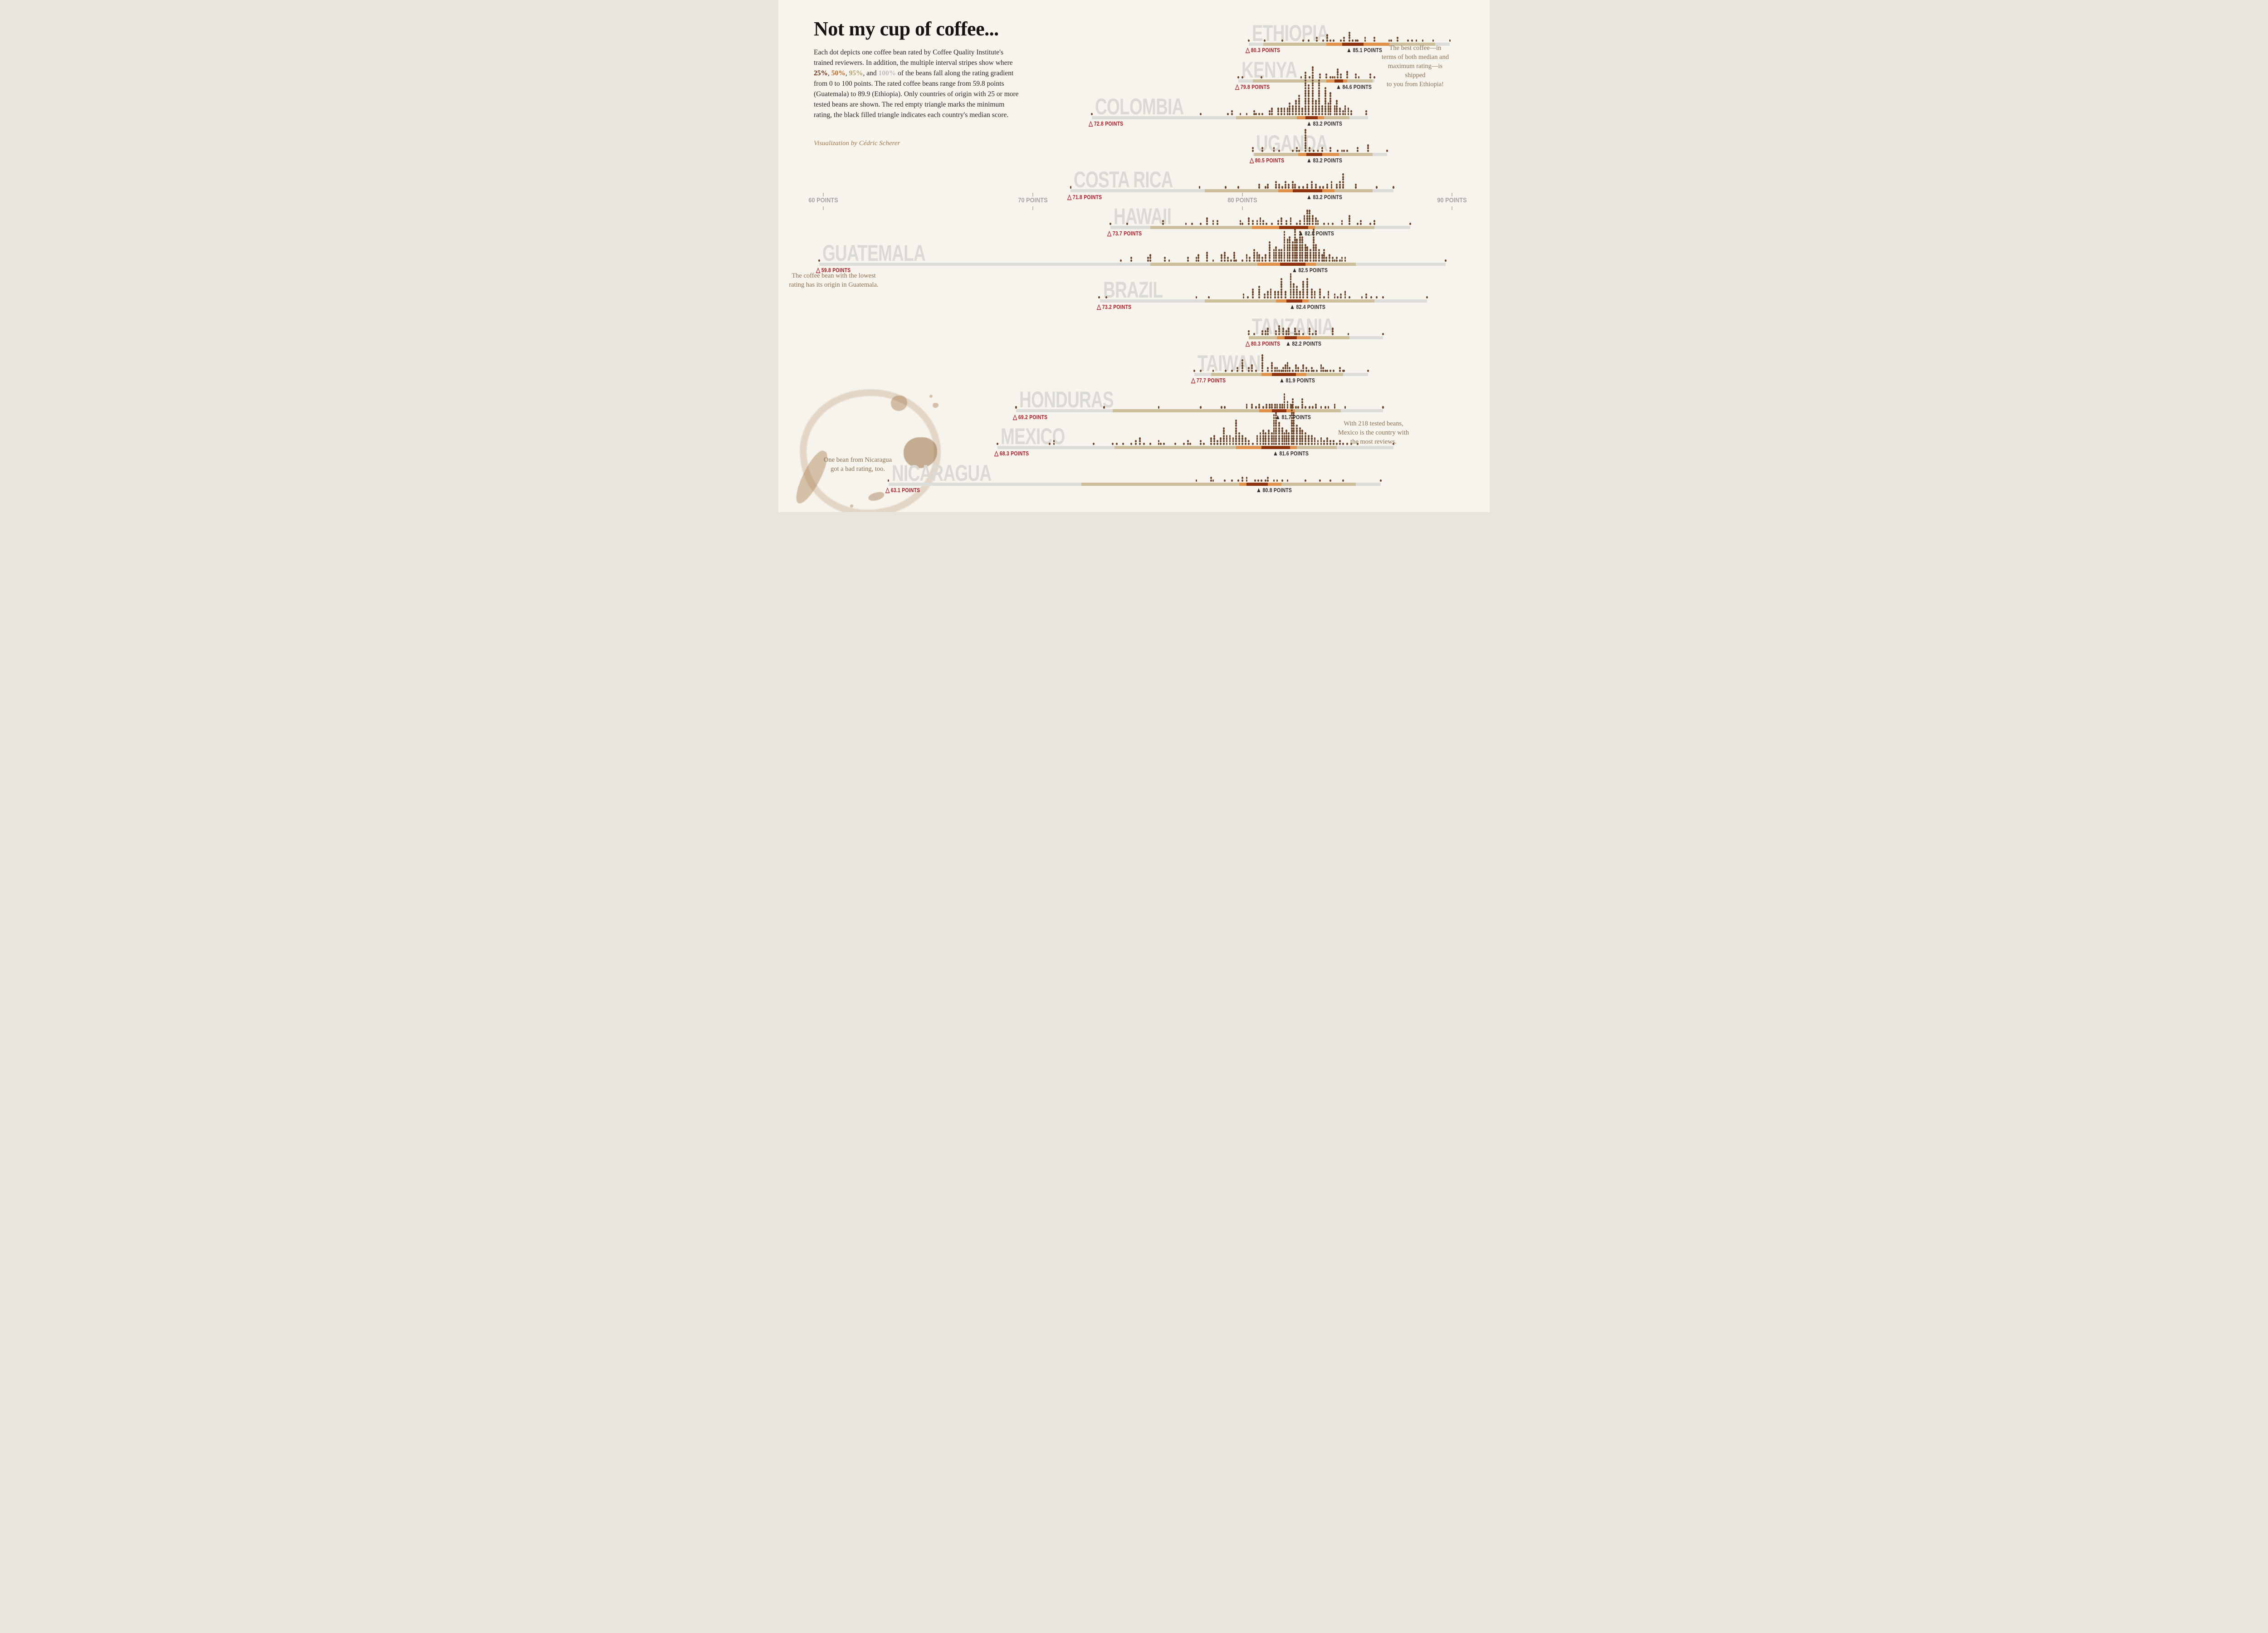 This screenshot has height=1633, width=2268. What do you see at coordinates (836, 270) in the screenshot?
I see `min-points-label: 59.8 POINTS` at bounding box center [836, 270].